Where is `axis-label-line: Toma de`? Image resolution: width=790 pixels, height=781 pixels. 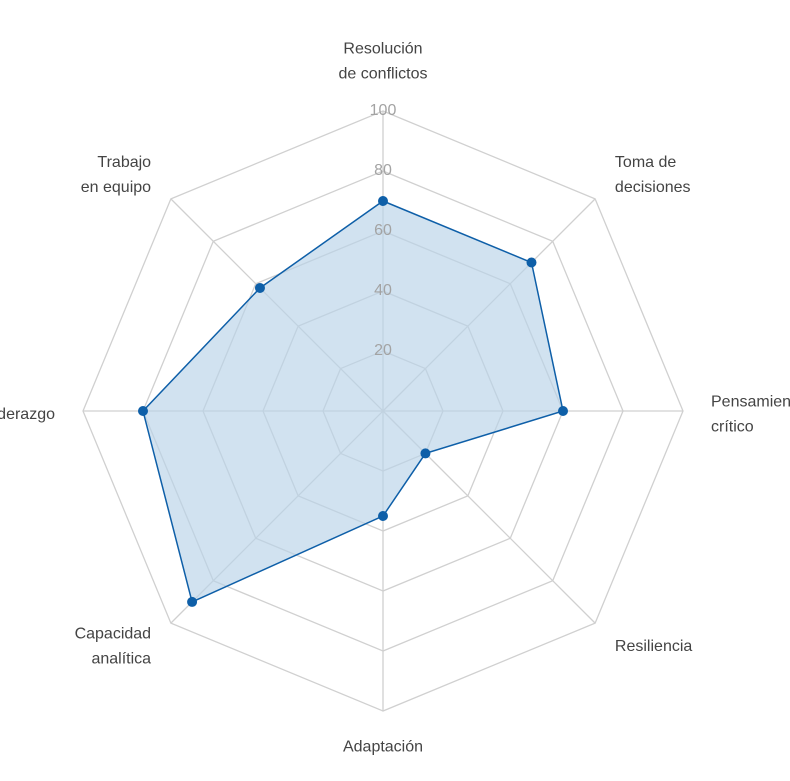 axis-label-line: Toma de is located at coordinates (645, 162).